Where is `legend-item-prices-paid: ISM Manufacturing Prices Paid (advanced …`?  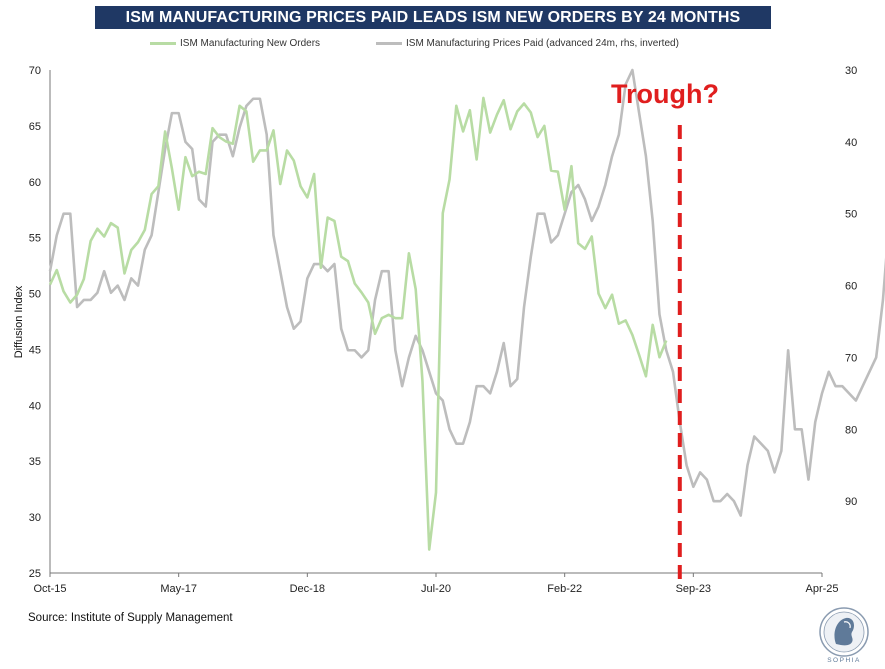
legend-item-prices-paid: ISM Manufacturing Prices Paid (advanced … is located at coordinates (527, 43).